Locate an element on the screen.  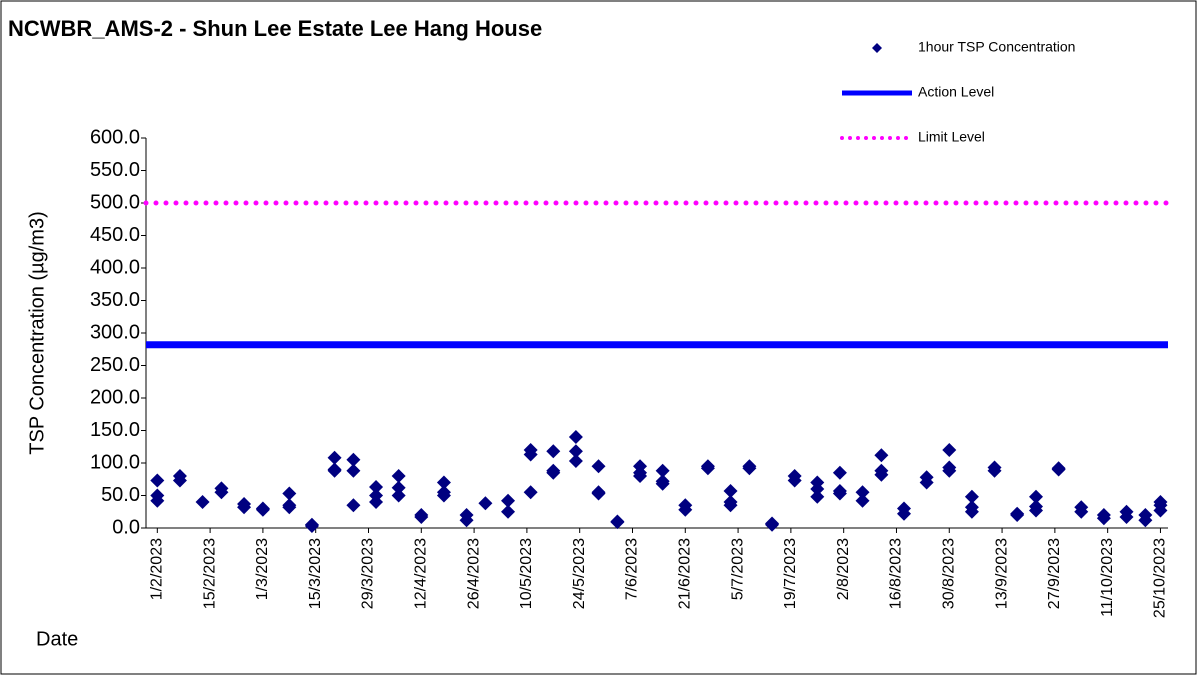
legend-label: Limit Level is located at coordinates (951, 137).